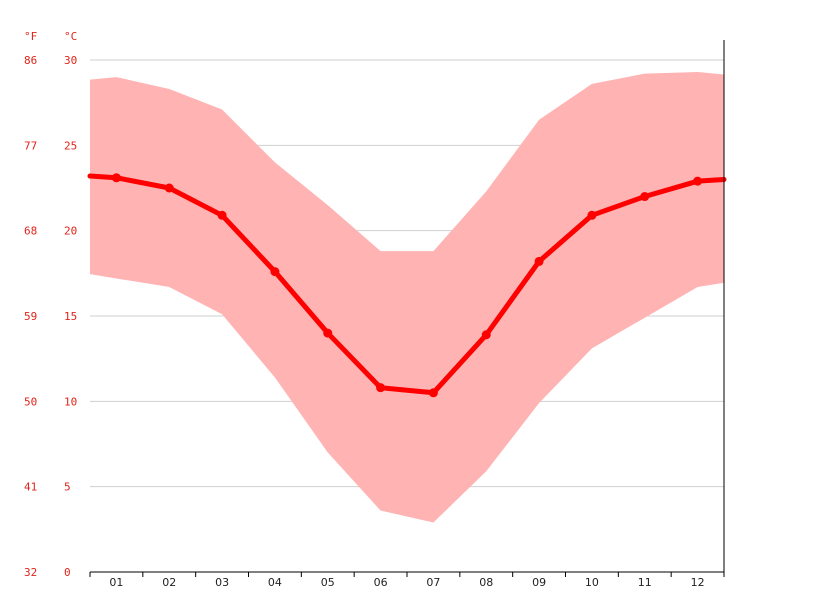 This screenshot has width=815, height=611. What do you see at coordinates (30, 231) in the screenshot?
I see `y-tick-label-fahrenheit: 68` at bounding box center [30, 231].